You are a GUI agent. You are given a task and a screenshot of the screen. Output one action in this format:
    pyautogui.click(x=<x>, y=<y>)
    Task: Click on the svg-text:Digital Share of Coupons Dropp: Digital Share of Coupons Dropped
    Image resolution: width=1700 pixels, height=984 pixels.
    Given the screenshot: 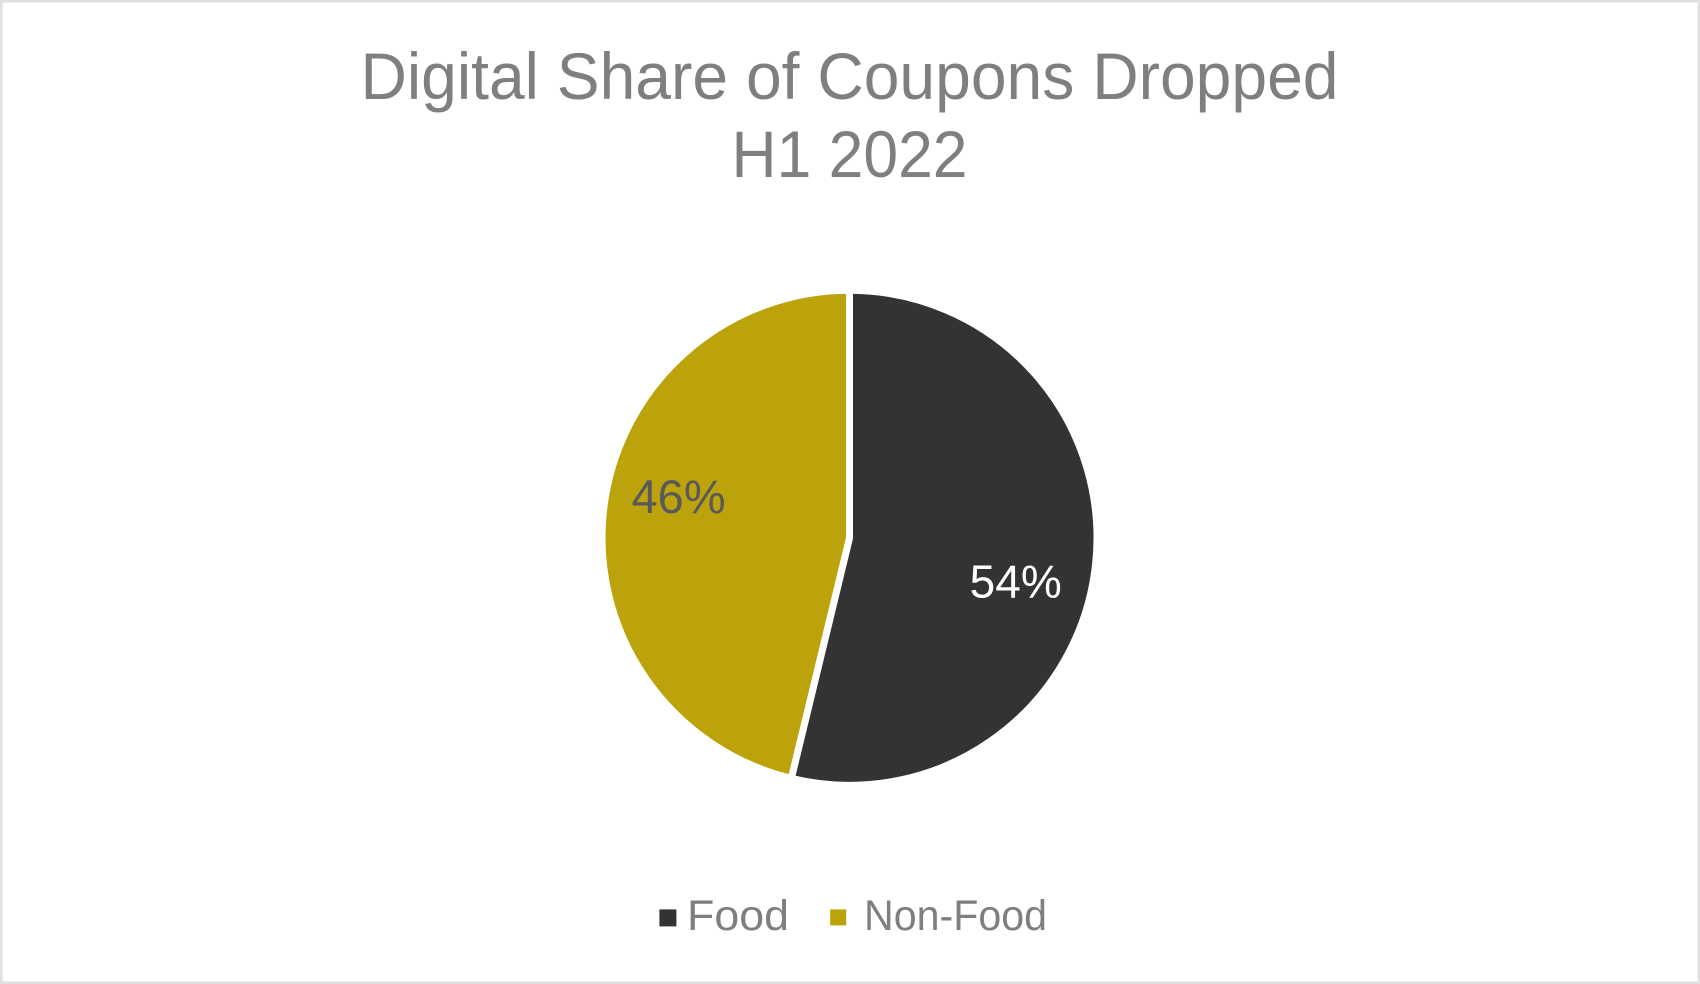 What is the action you would take?
    pyautogui.click(x=850, y=76)
    